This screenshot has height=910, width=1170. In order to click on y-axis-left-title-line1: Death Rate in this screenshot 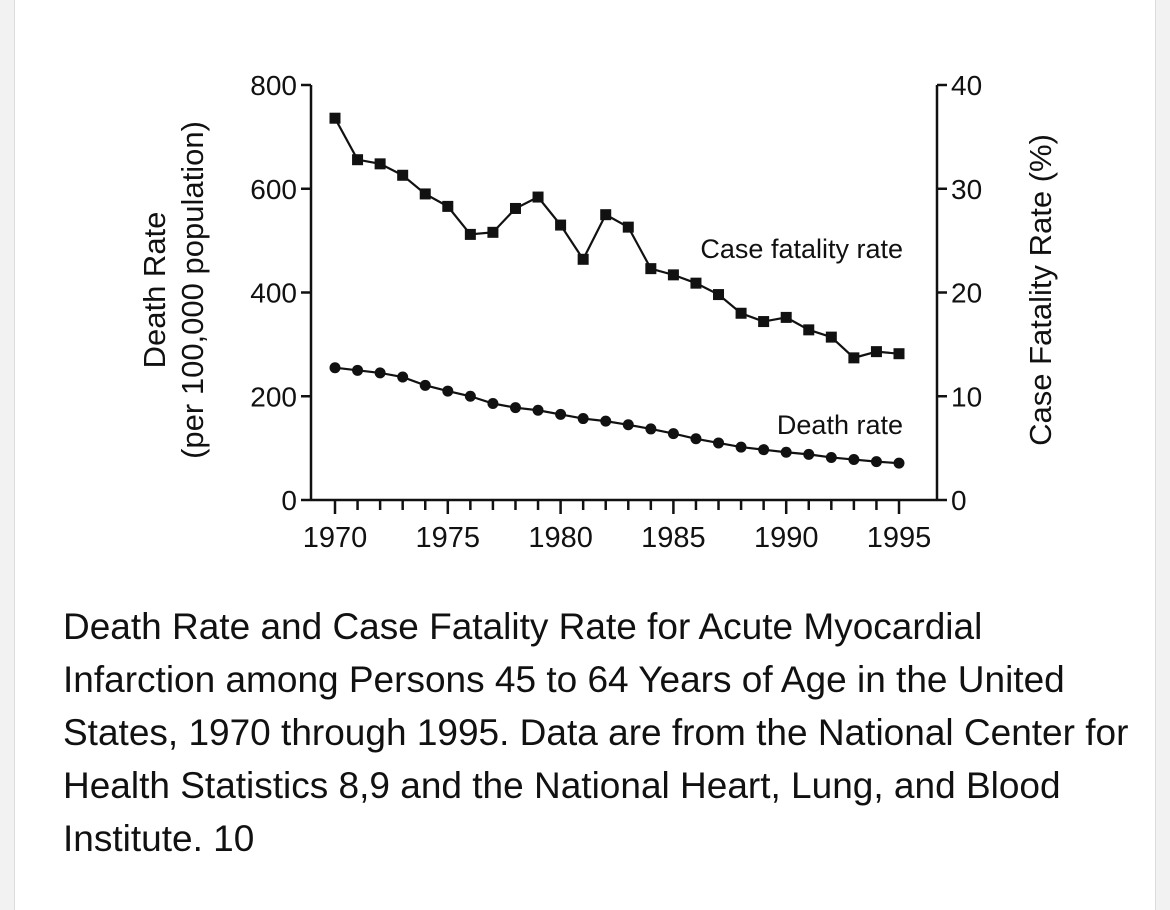, I will do `click(154, 290)`.